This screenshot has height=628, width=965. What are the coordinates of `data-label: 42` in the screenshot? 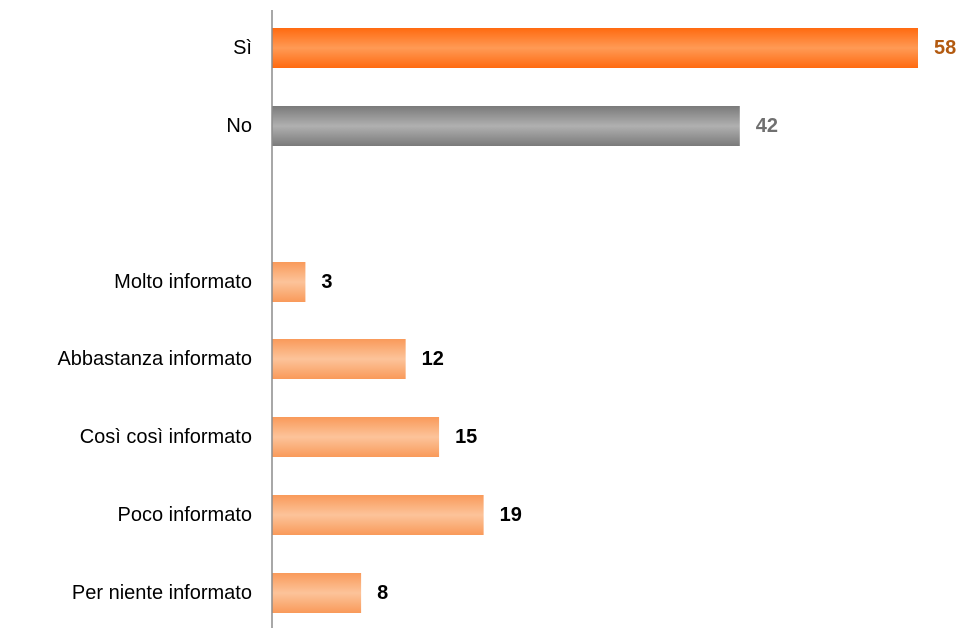 It's located at (767, 126).